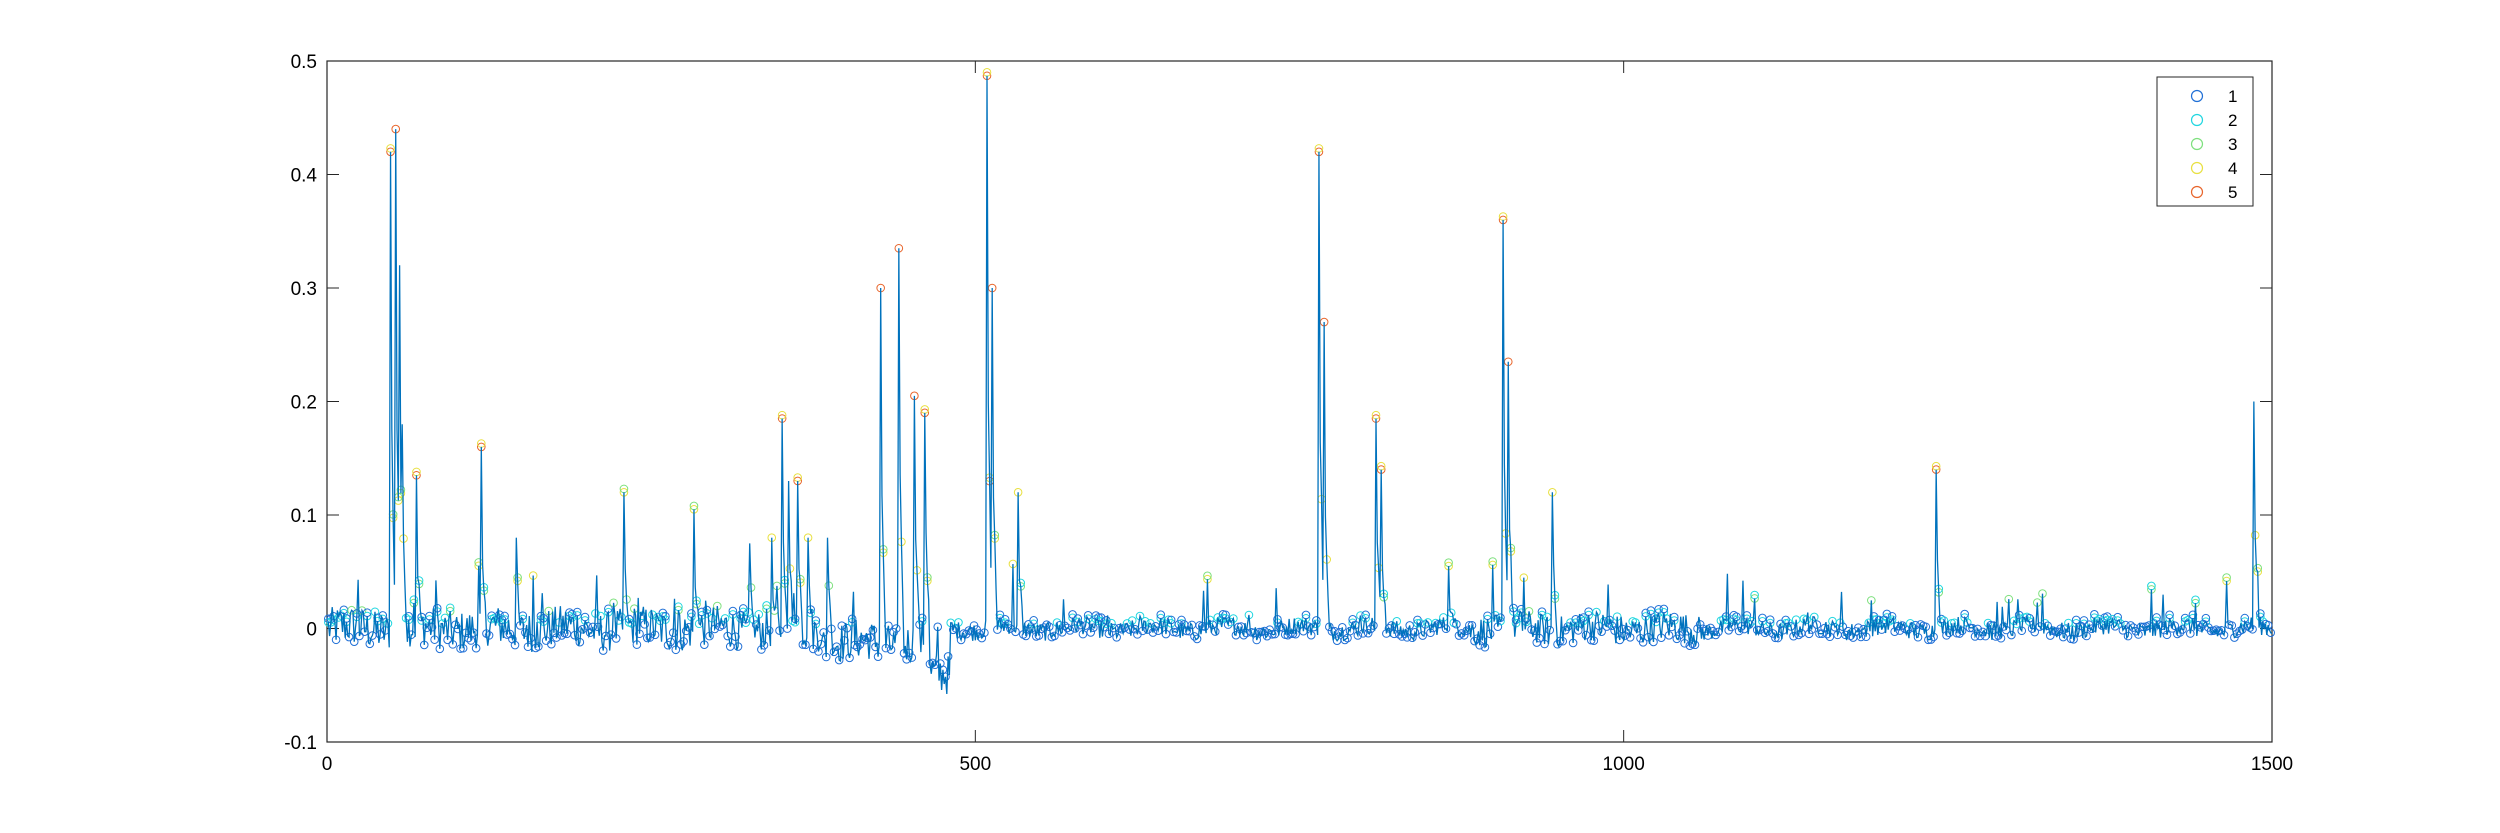  What do you see at coordinates (304, 176) in the screenshot?
I see `y-tick-label: 0.4` at bounding box center [304, 176].